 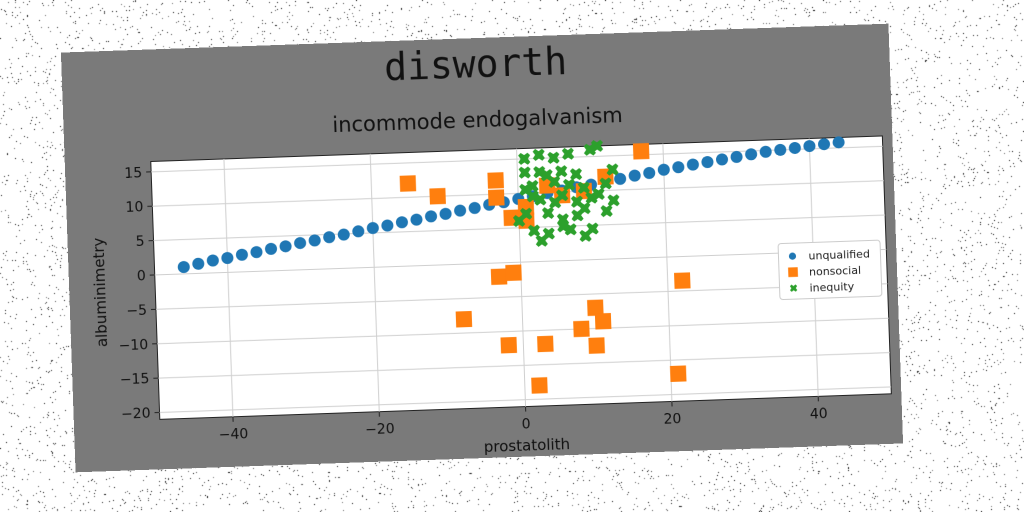 What do you see at coordinates (133, 173) in the screenshot?
I see `y-tick-label: 15` at bounding box center [133, 173].